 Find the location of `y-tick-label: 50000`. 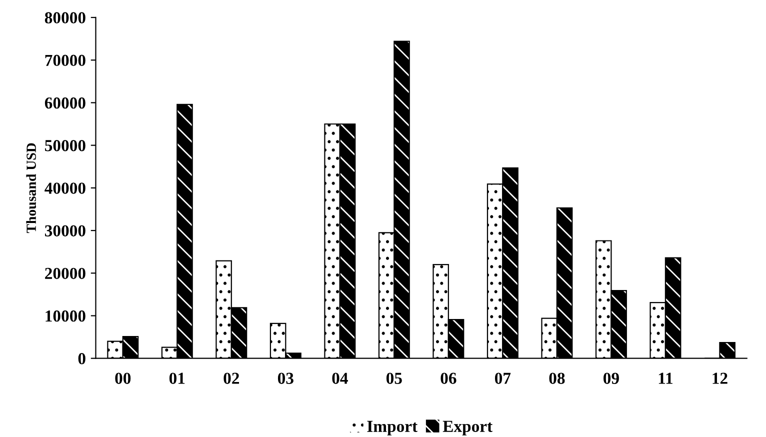

y-tick-label: 50000 is located at coordinates (65, 146).